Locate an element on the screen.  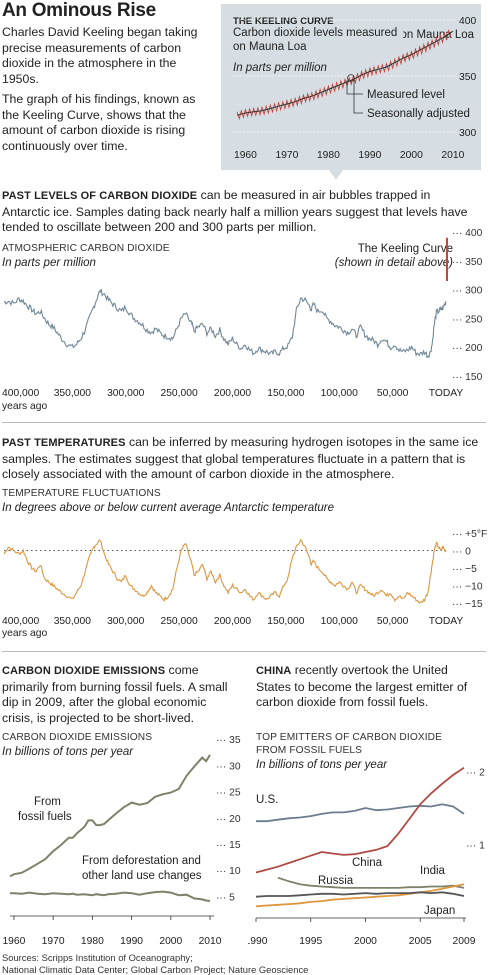
keeling-xtick-label: 1980 is located at coordinates (328, 155).